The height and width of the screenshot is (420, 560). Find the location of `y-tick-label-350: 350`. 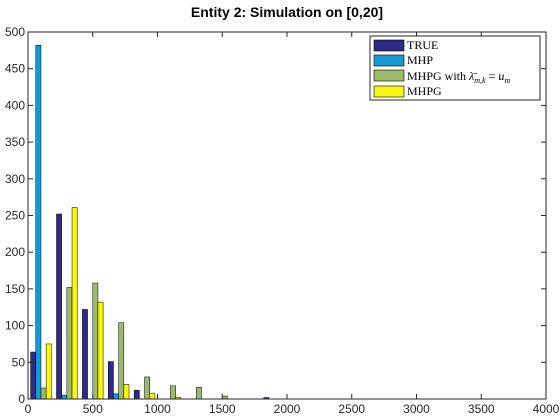

y-tick-label-350: 350 is located at coordinates (15, 142).